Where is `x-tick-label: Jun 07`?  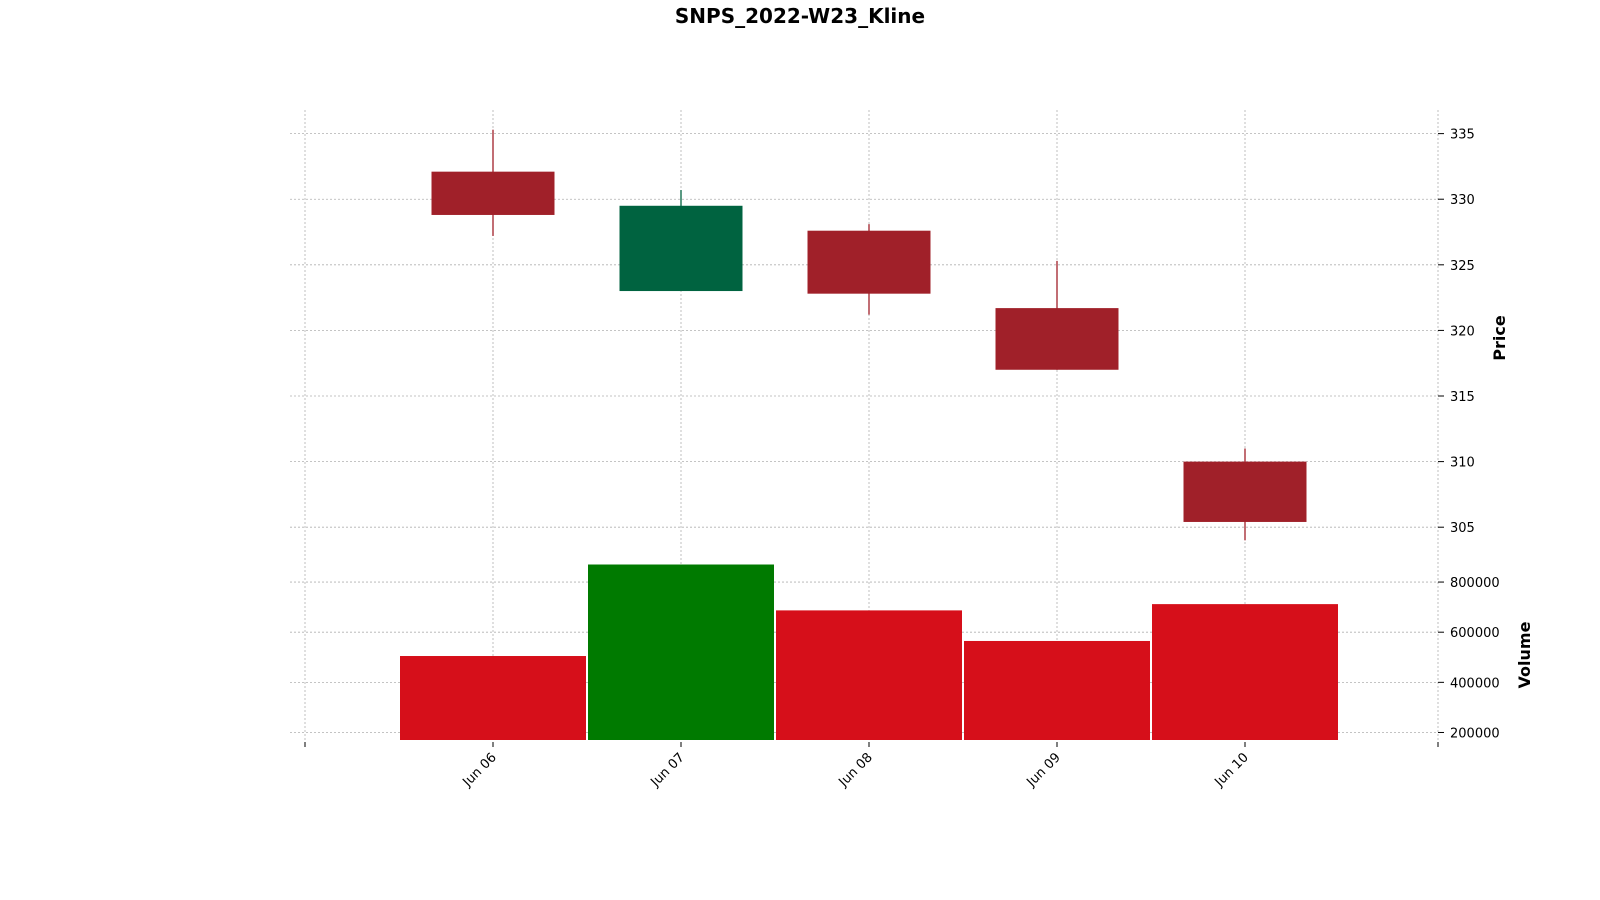 x-tick-label: Jun 07 is located at coordinates (668, 770).